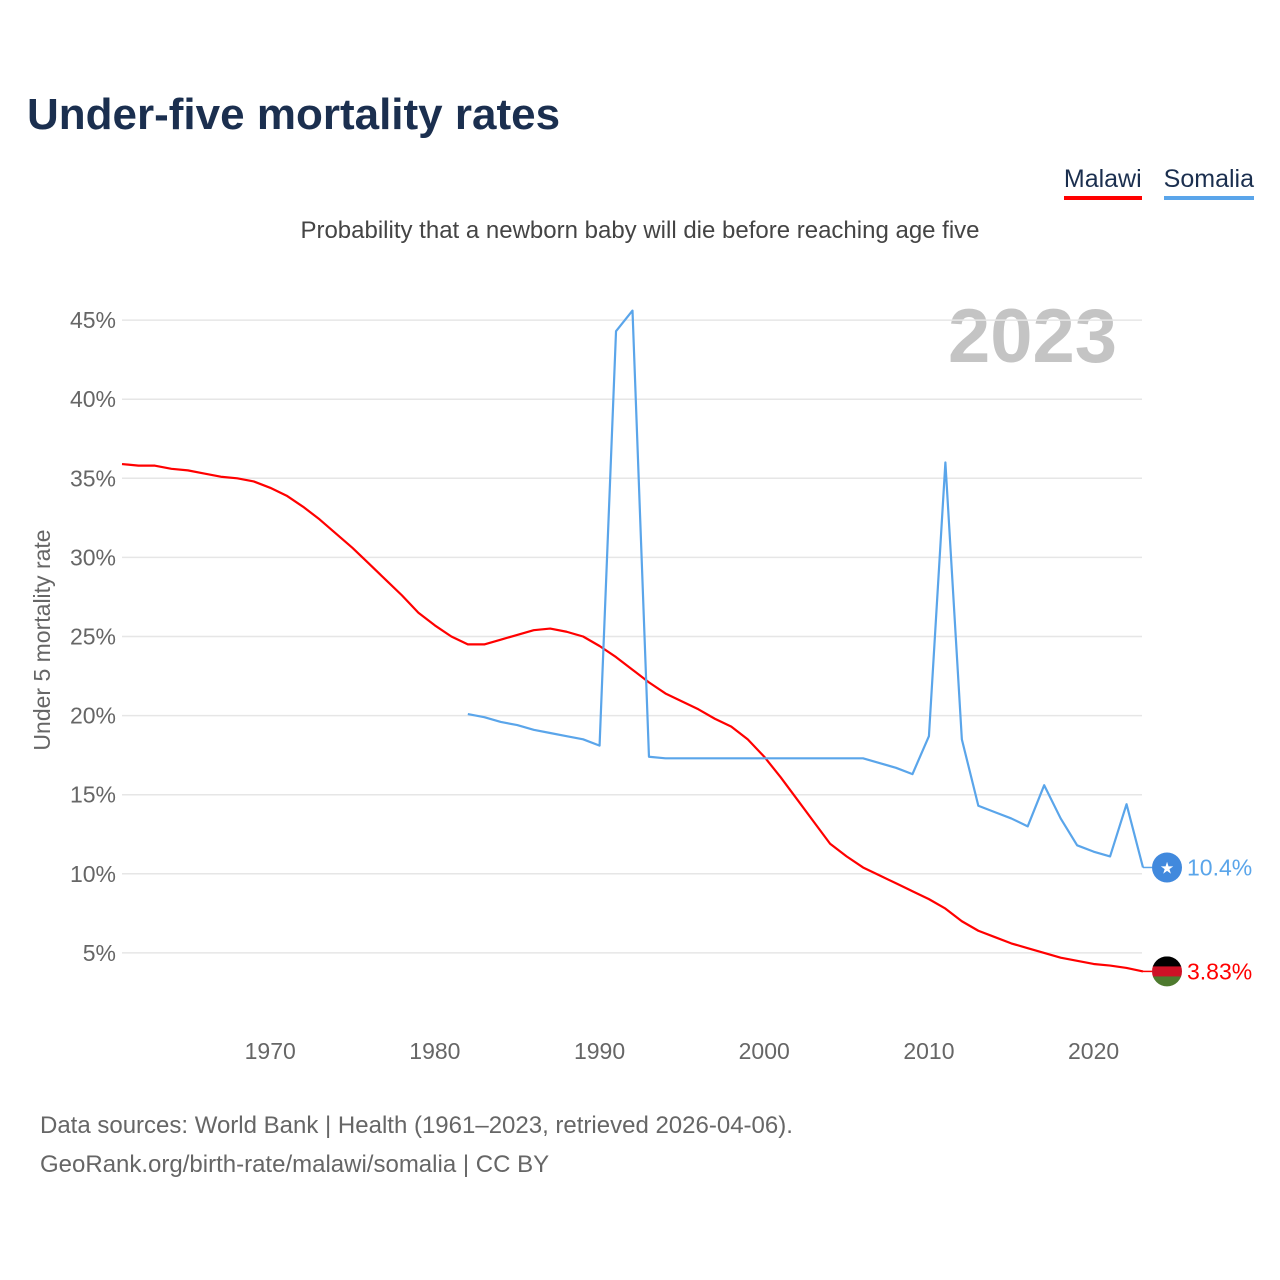  I want to click on y-tick-label: 15%, so click(93, 795).